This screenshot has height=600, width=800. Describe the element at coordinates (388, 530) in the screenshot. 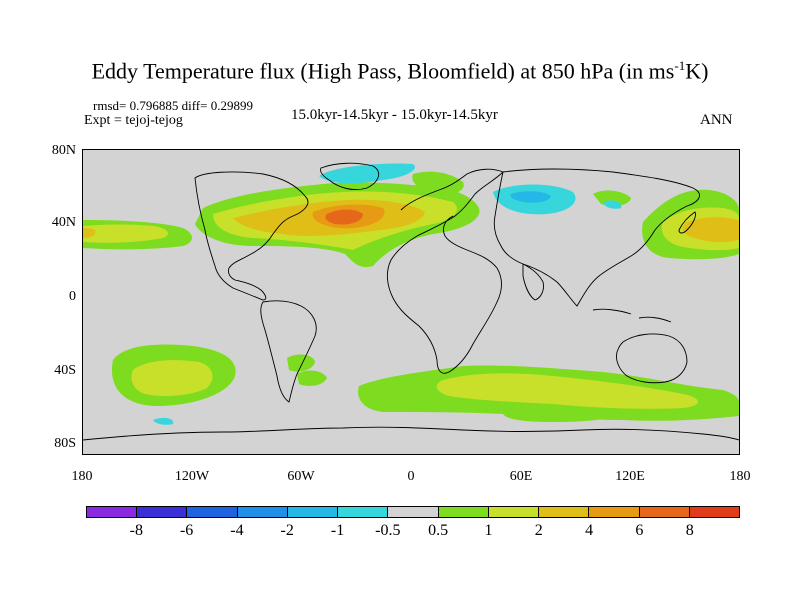

I see `colorbar-label: -0.5` at that location.